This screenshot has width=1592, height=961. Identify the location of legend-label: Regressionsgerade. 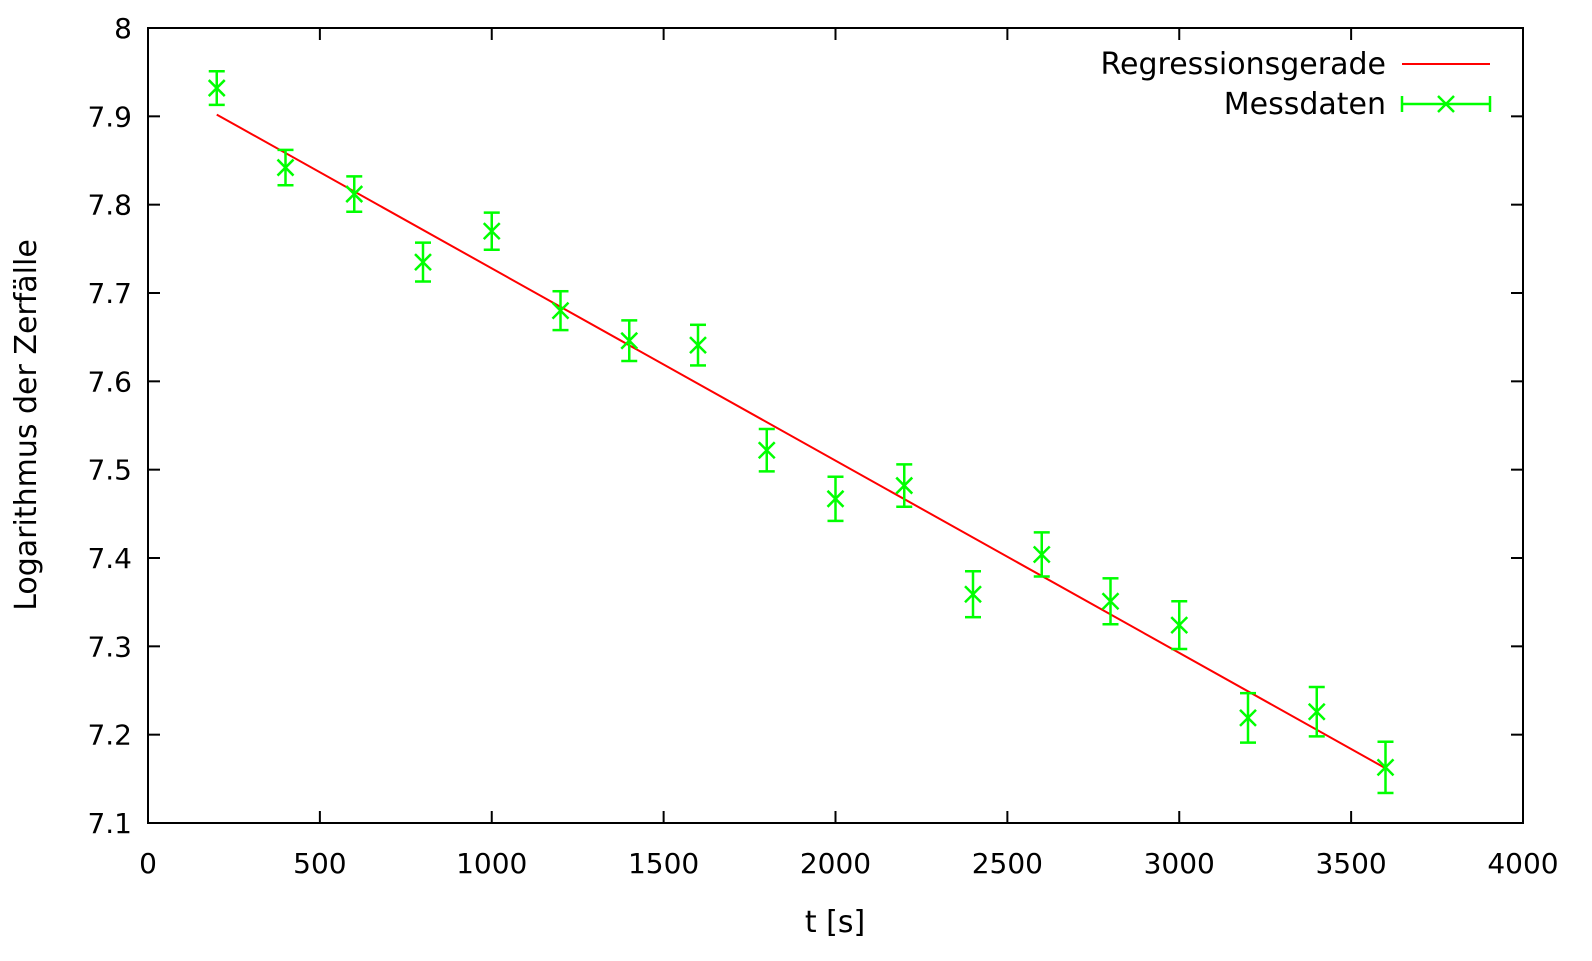
(1243, 64).